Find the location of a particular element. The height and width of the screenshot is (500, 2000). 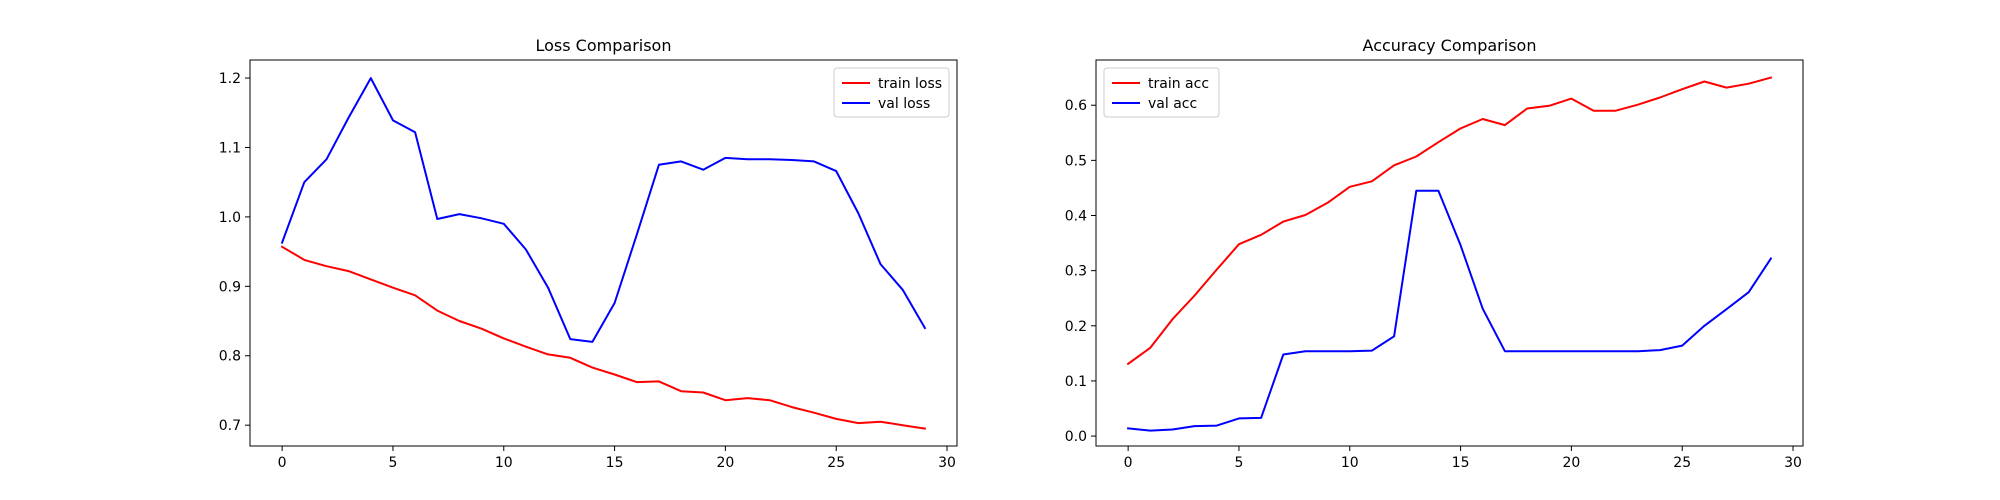

legend: train acc val acc is located at coordinates (1161, 92).